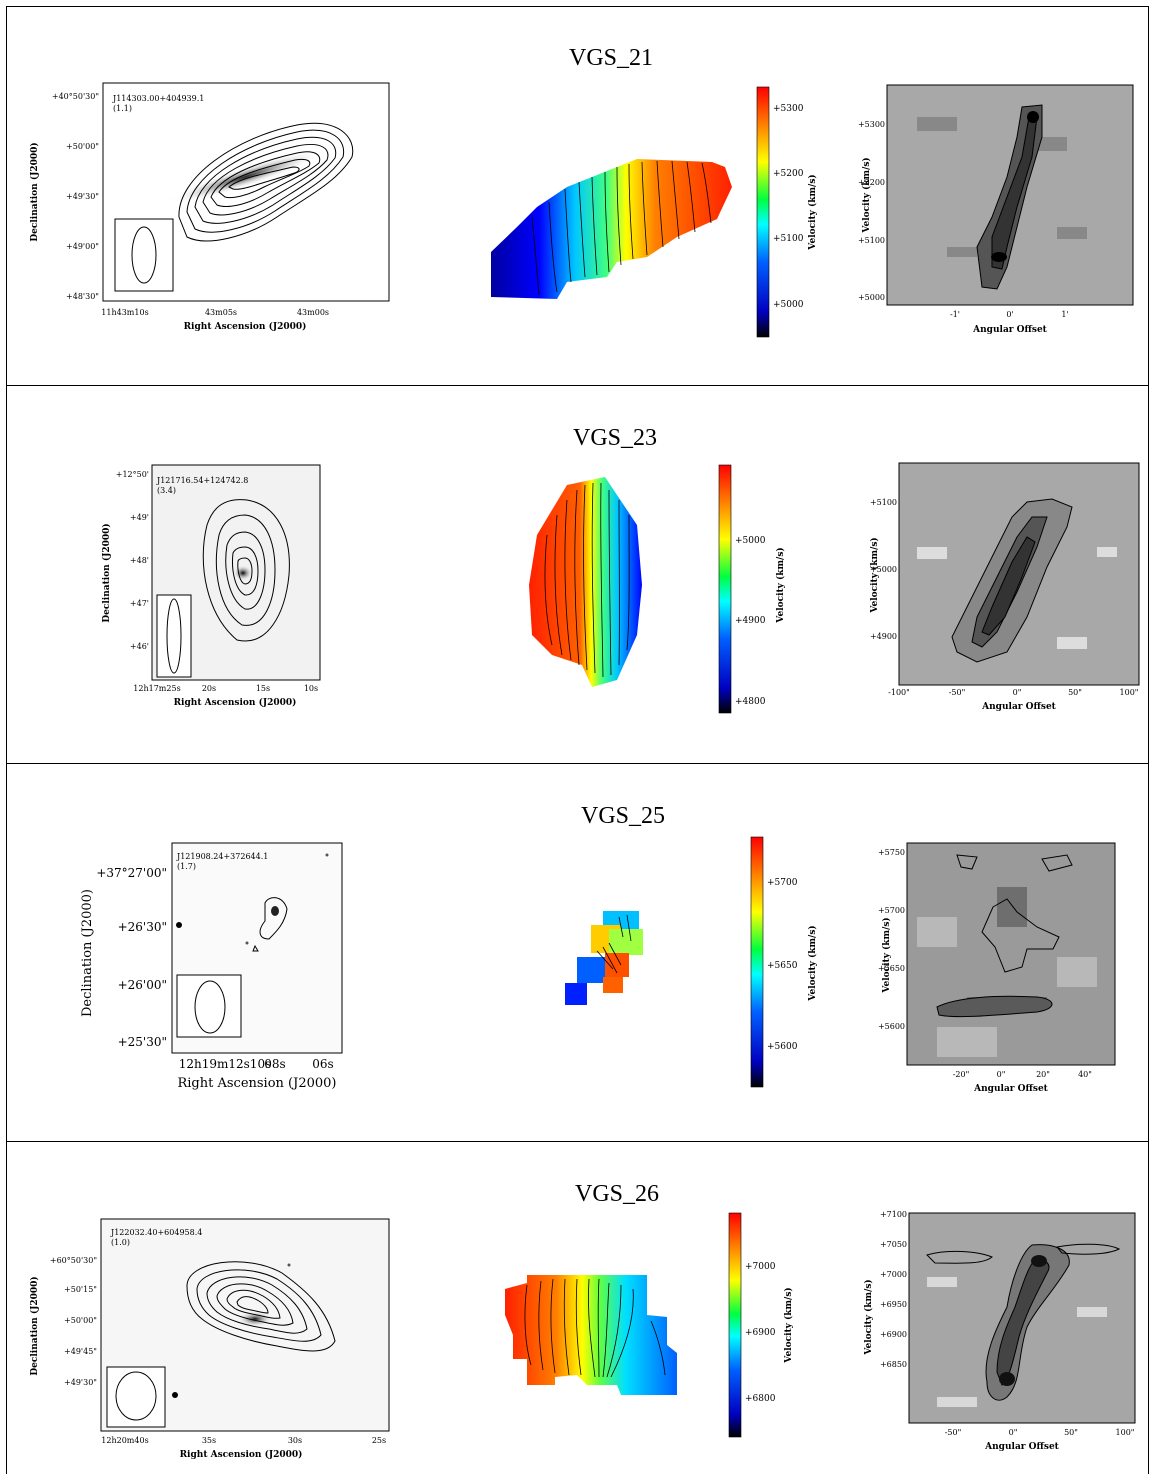  Describe the element at coordinates (615, 438) in the screenshot. I see `panel-title: VGS_23` at that location.